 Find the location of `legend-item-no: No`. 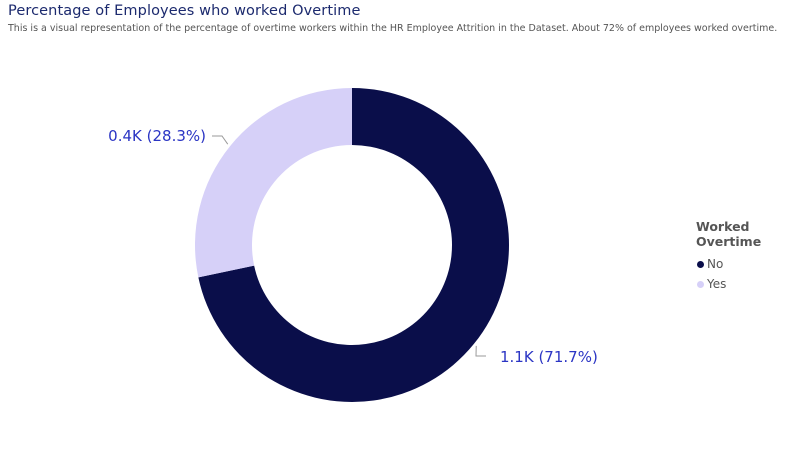

legend-item-no: No is located at coordinates (754, 264).